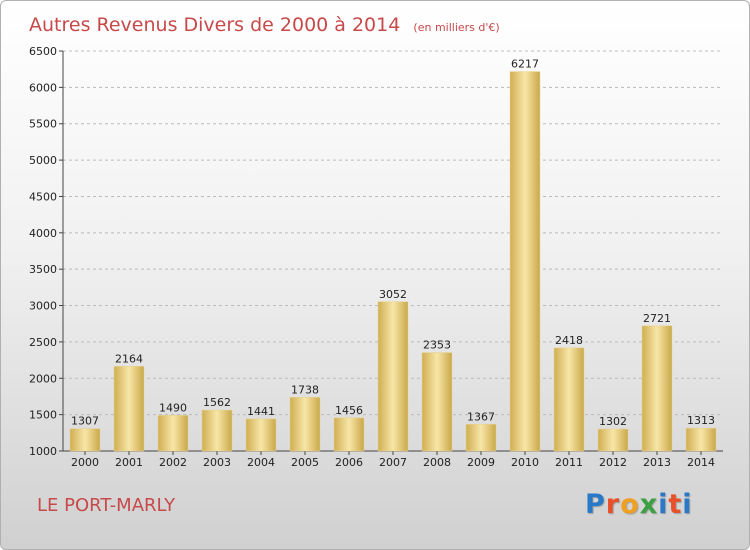 The image size is (750, 550). I want to click on bar-2012, so click(613, 440).